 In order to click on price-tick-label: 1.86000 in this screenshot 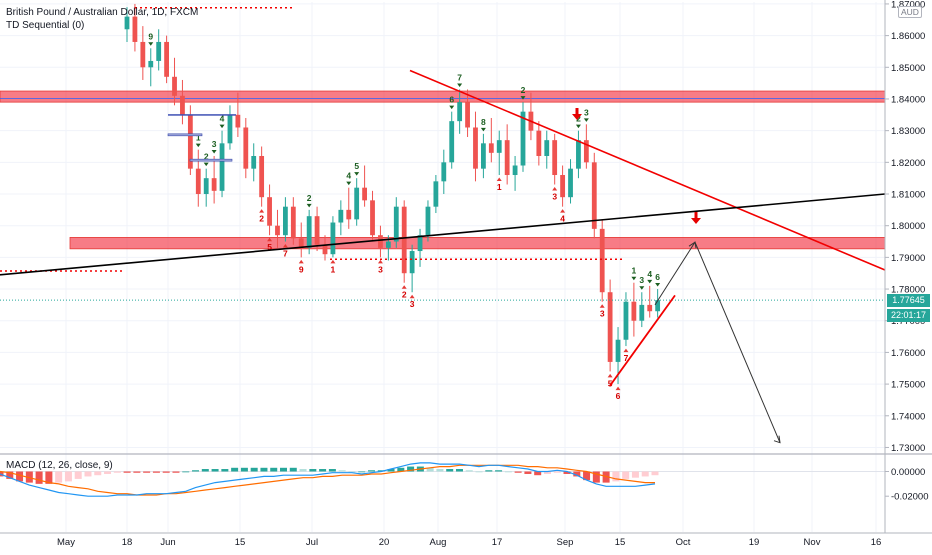, I will do `click(908, 36)`.